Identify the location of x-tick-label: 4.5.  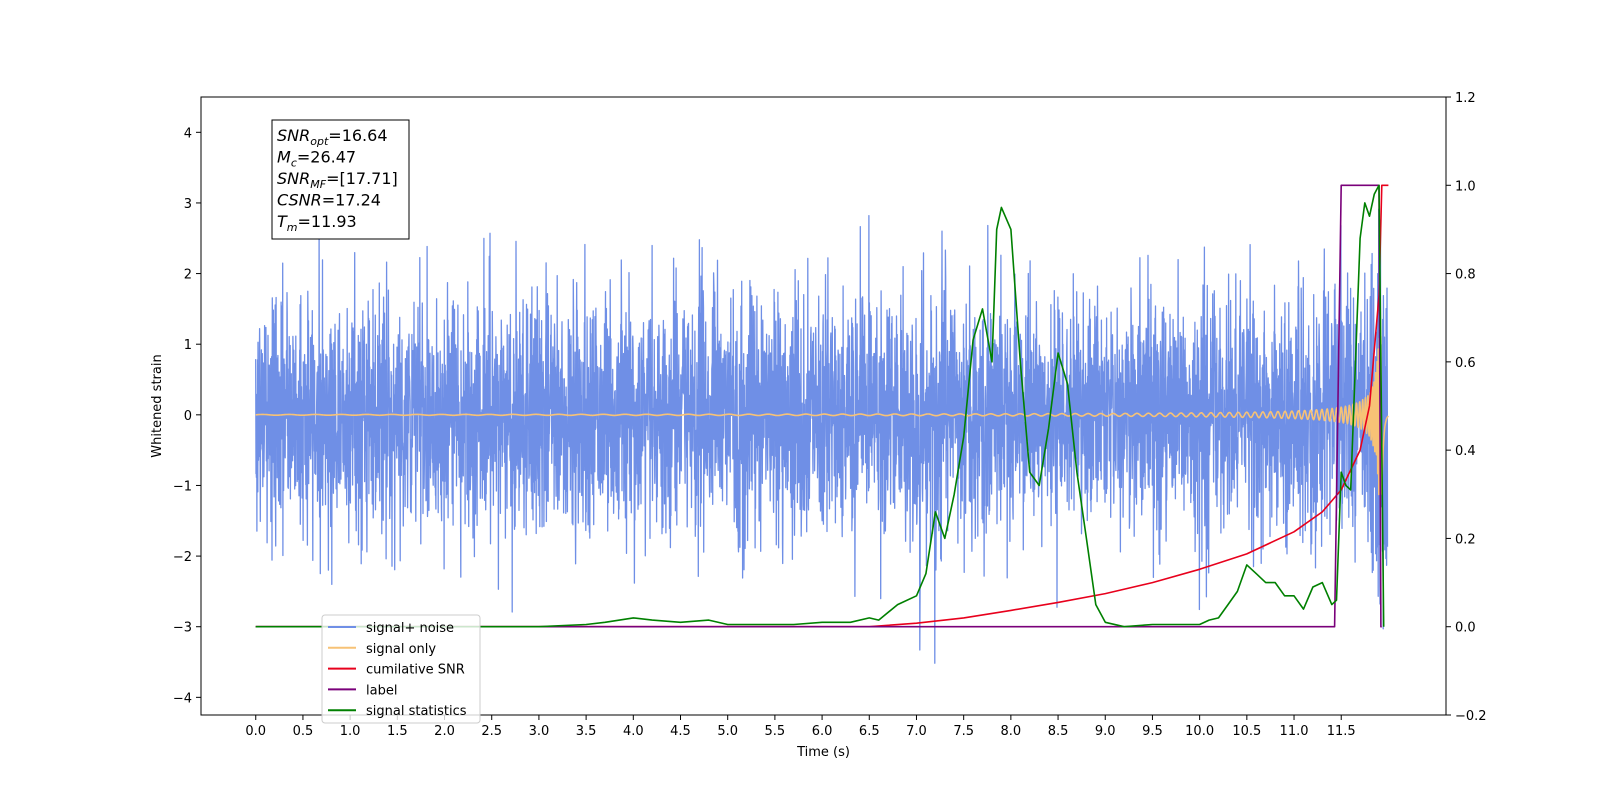
(680, 731).